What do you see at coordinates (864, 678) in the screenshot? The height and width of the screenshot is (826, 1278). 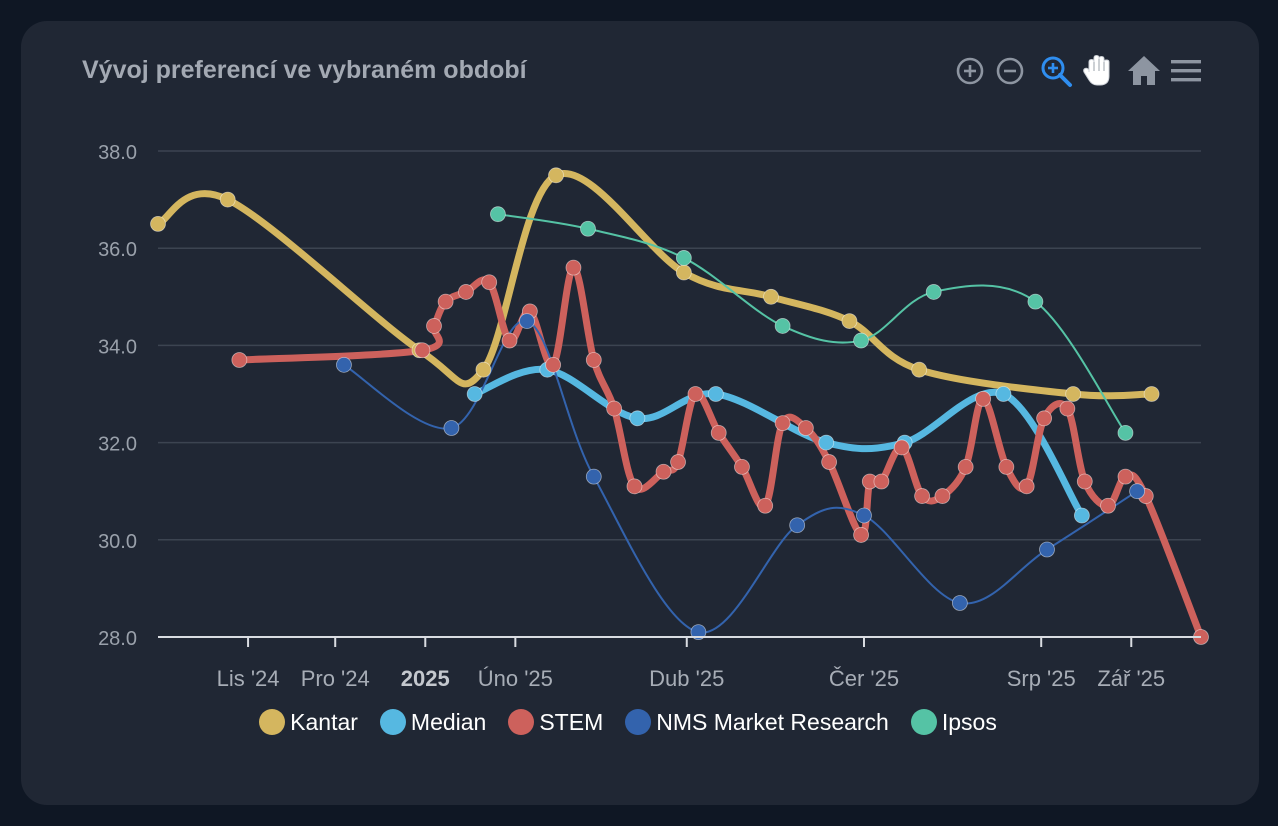 I see `x-tick-label: Čer '25` at bounding box center [864, 678].